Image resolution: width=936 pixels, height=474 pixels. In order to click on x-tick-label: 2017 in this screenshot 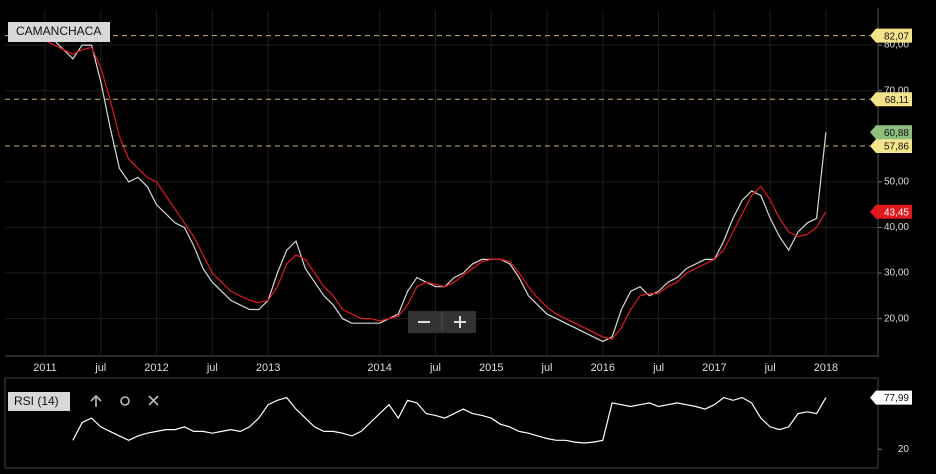, I will do `click(714, 368)`.